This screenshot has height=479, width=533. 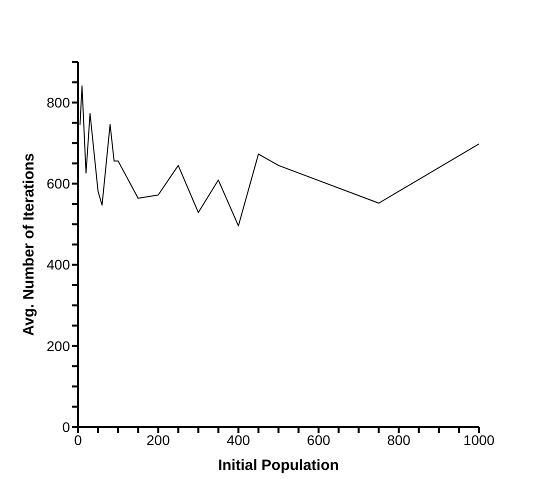 I want to click on x-tick-label: 800, so click(x=399, y=440).